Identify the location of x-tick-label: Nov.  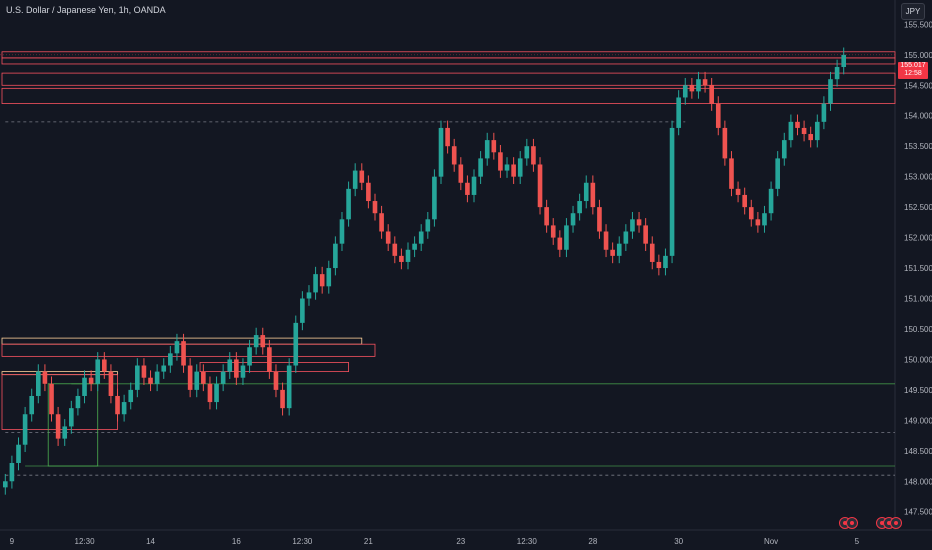
(771, 541).